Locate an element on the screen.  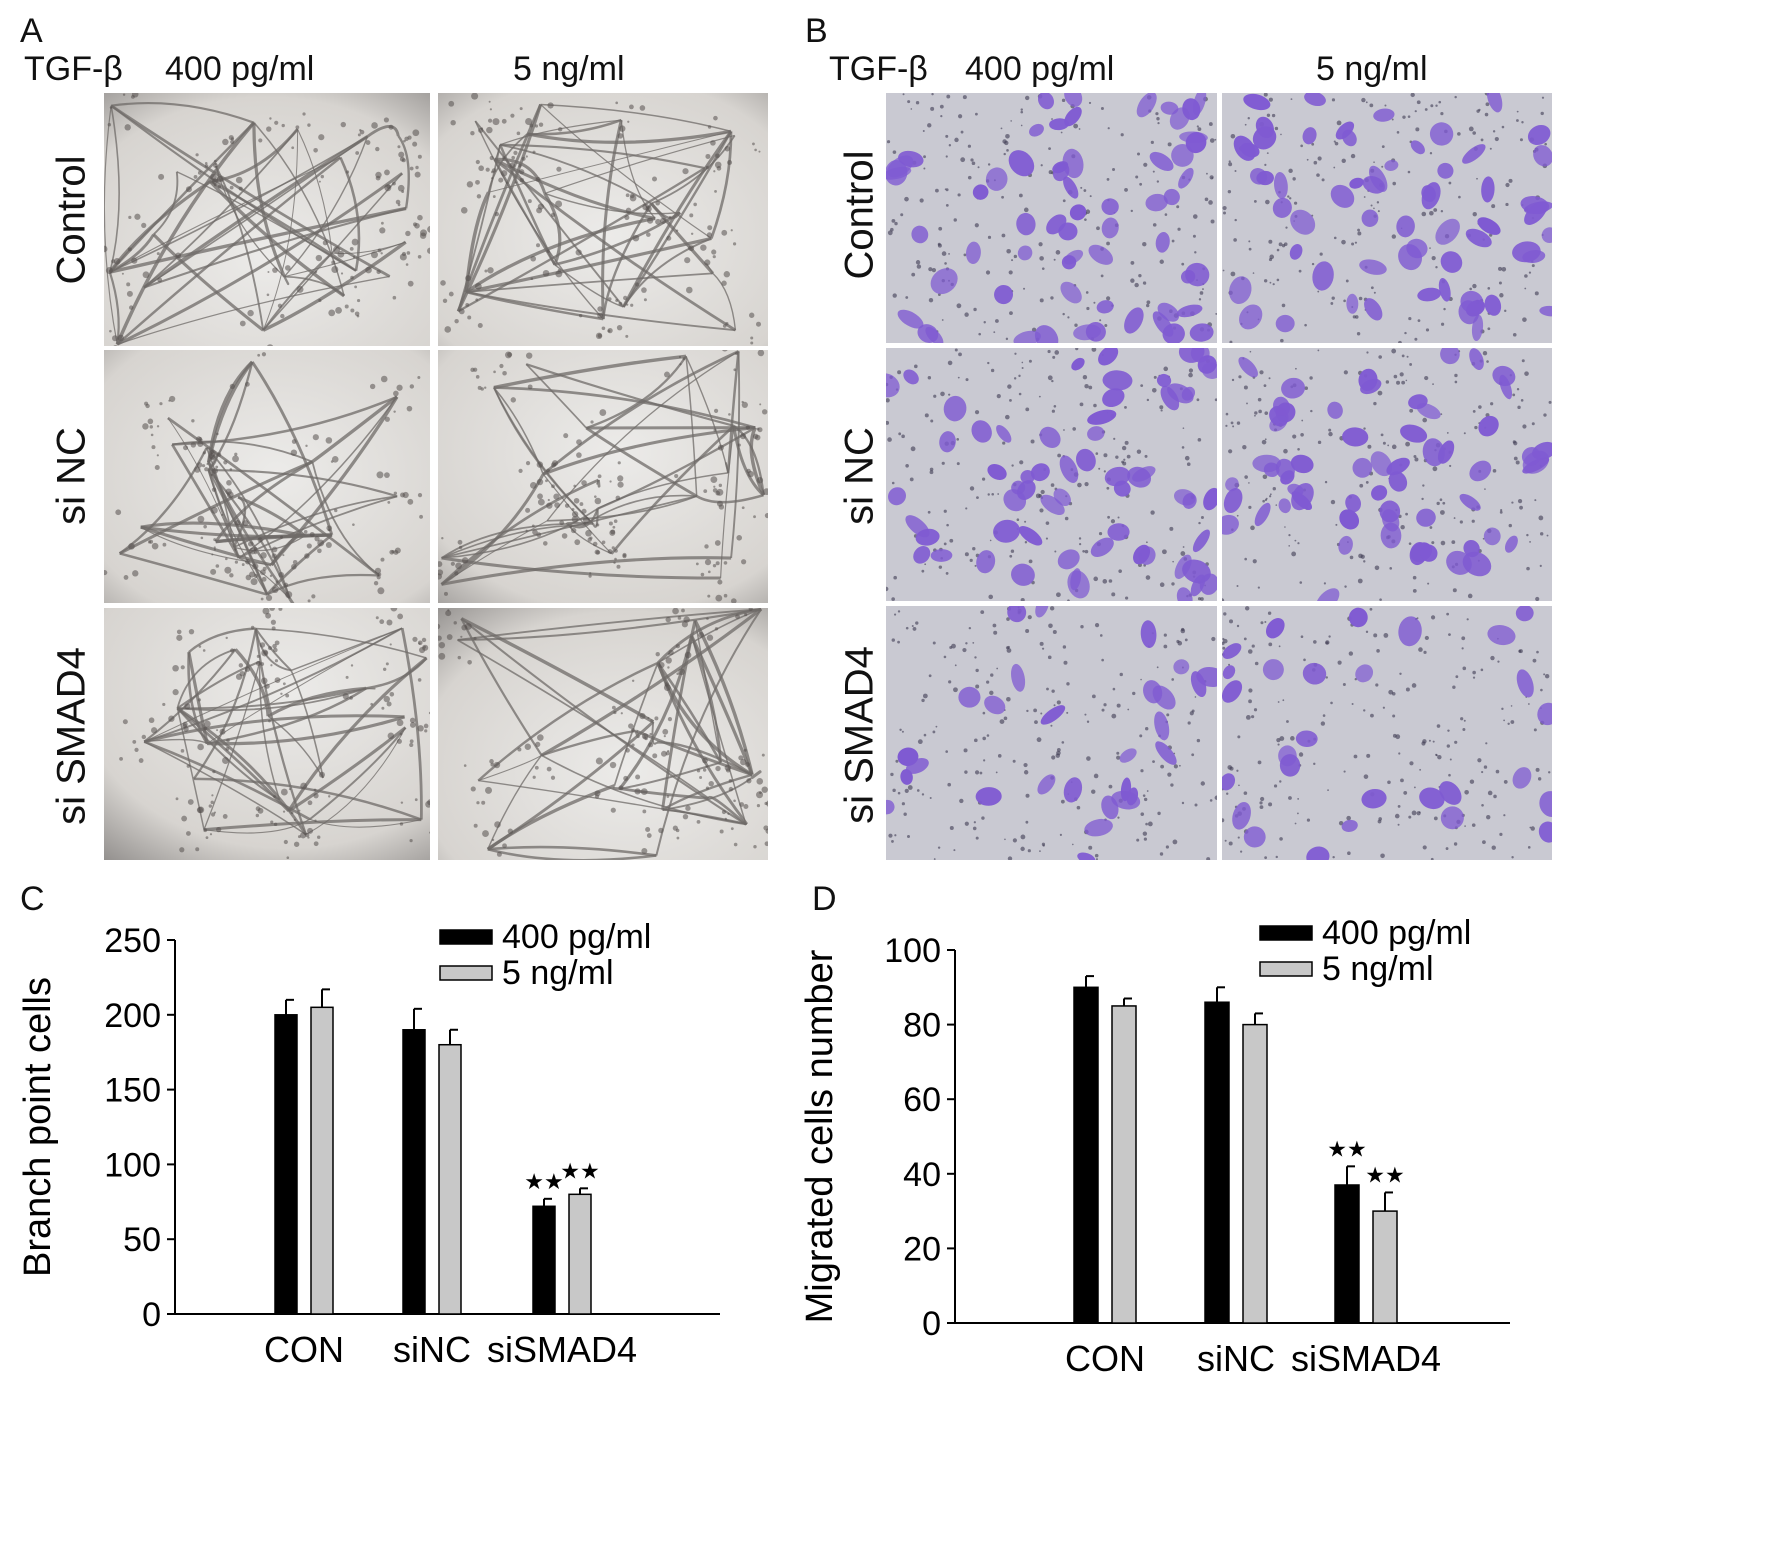
panel-a-col-5: 5 ng/ml is located at coordinates (569, 69).